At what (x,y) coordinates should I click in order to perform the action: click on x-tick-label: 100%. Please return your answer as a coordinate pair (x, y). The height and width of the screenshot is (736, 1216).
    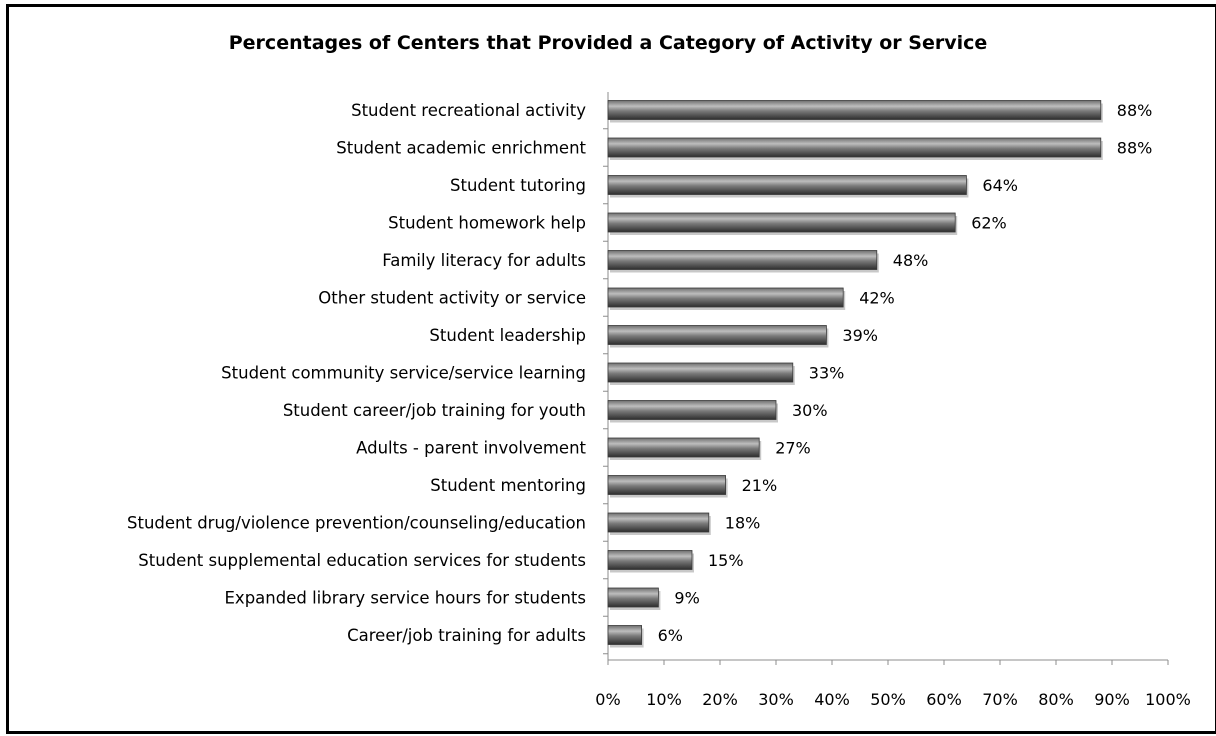
    Looking at the image, I should click on (1168, 699).